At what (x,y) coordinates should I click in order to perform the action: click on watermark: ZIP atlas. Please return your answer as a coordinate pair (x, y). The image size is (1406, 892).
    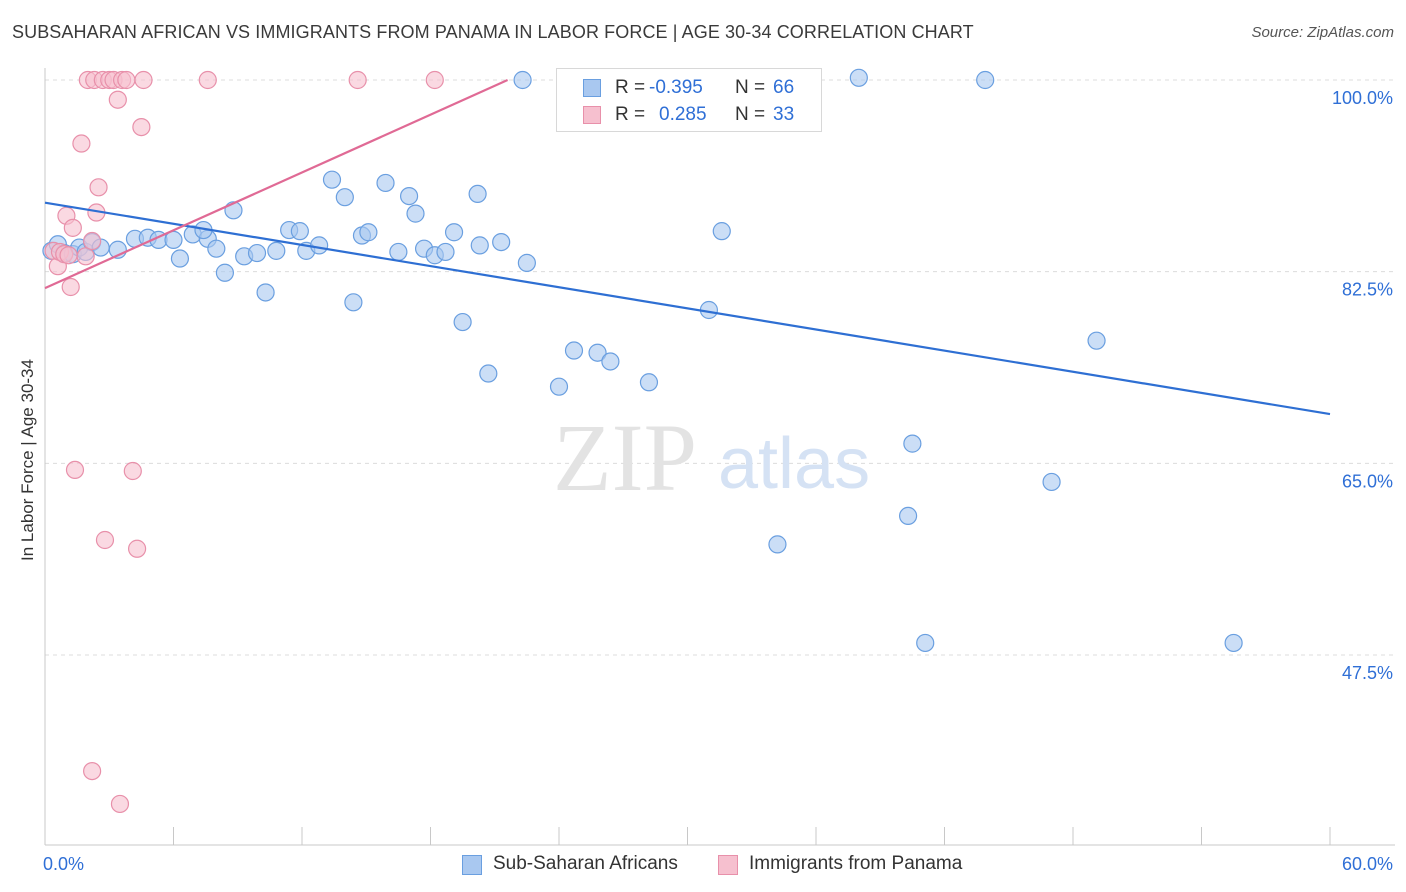
    Looking at the image, I should click on (711, 457).